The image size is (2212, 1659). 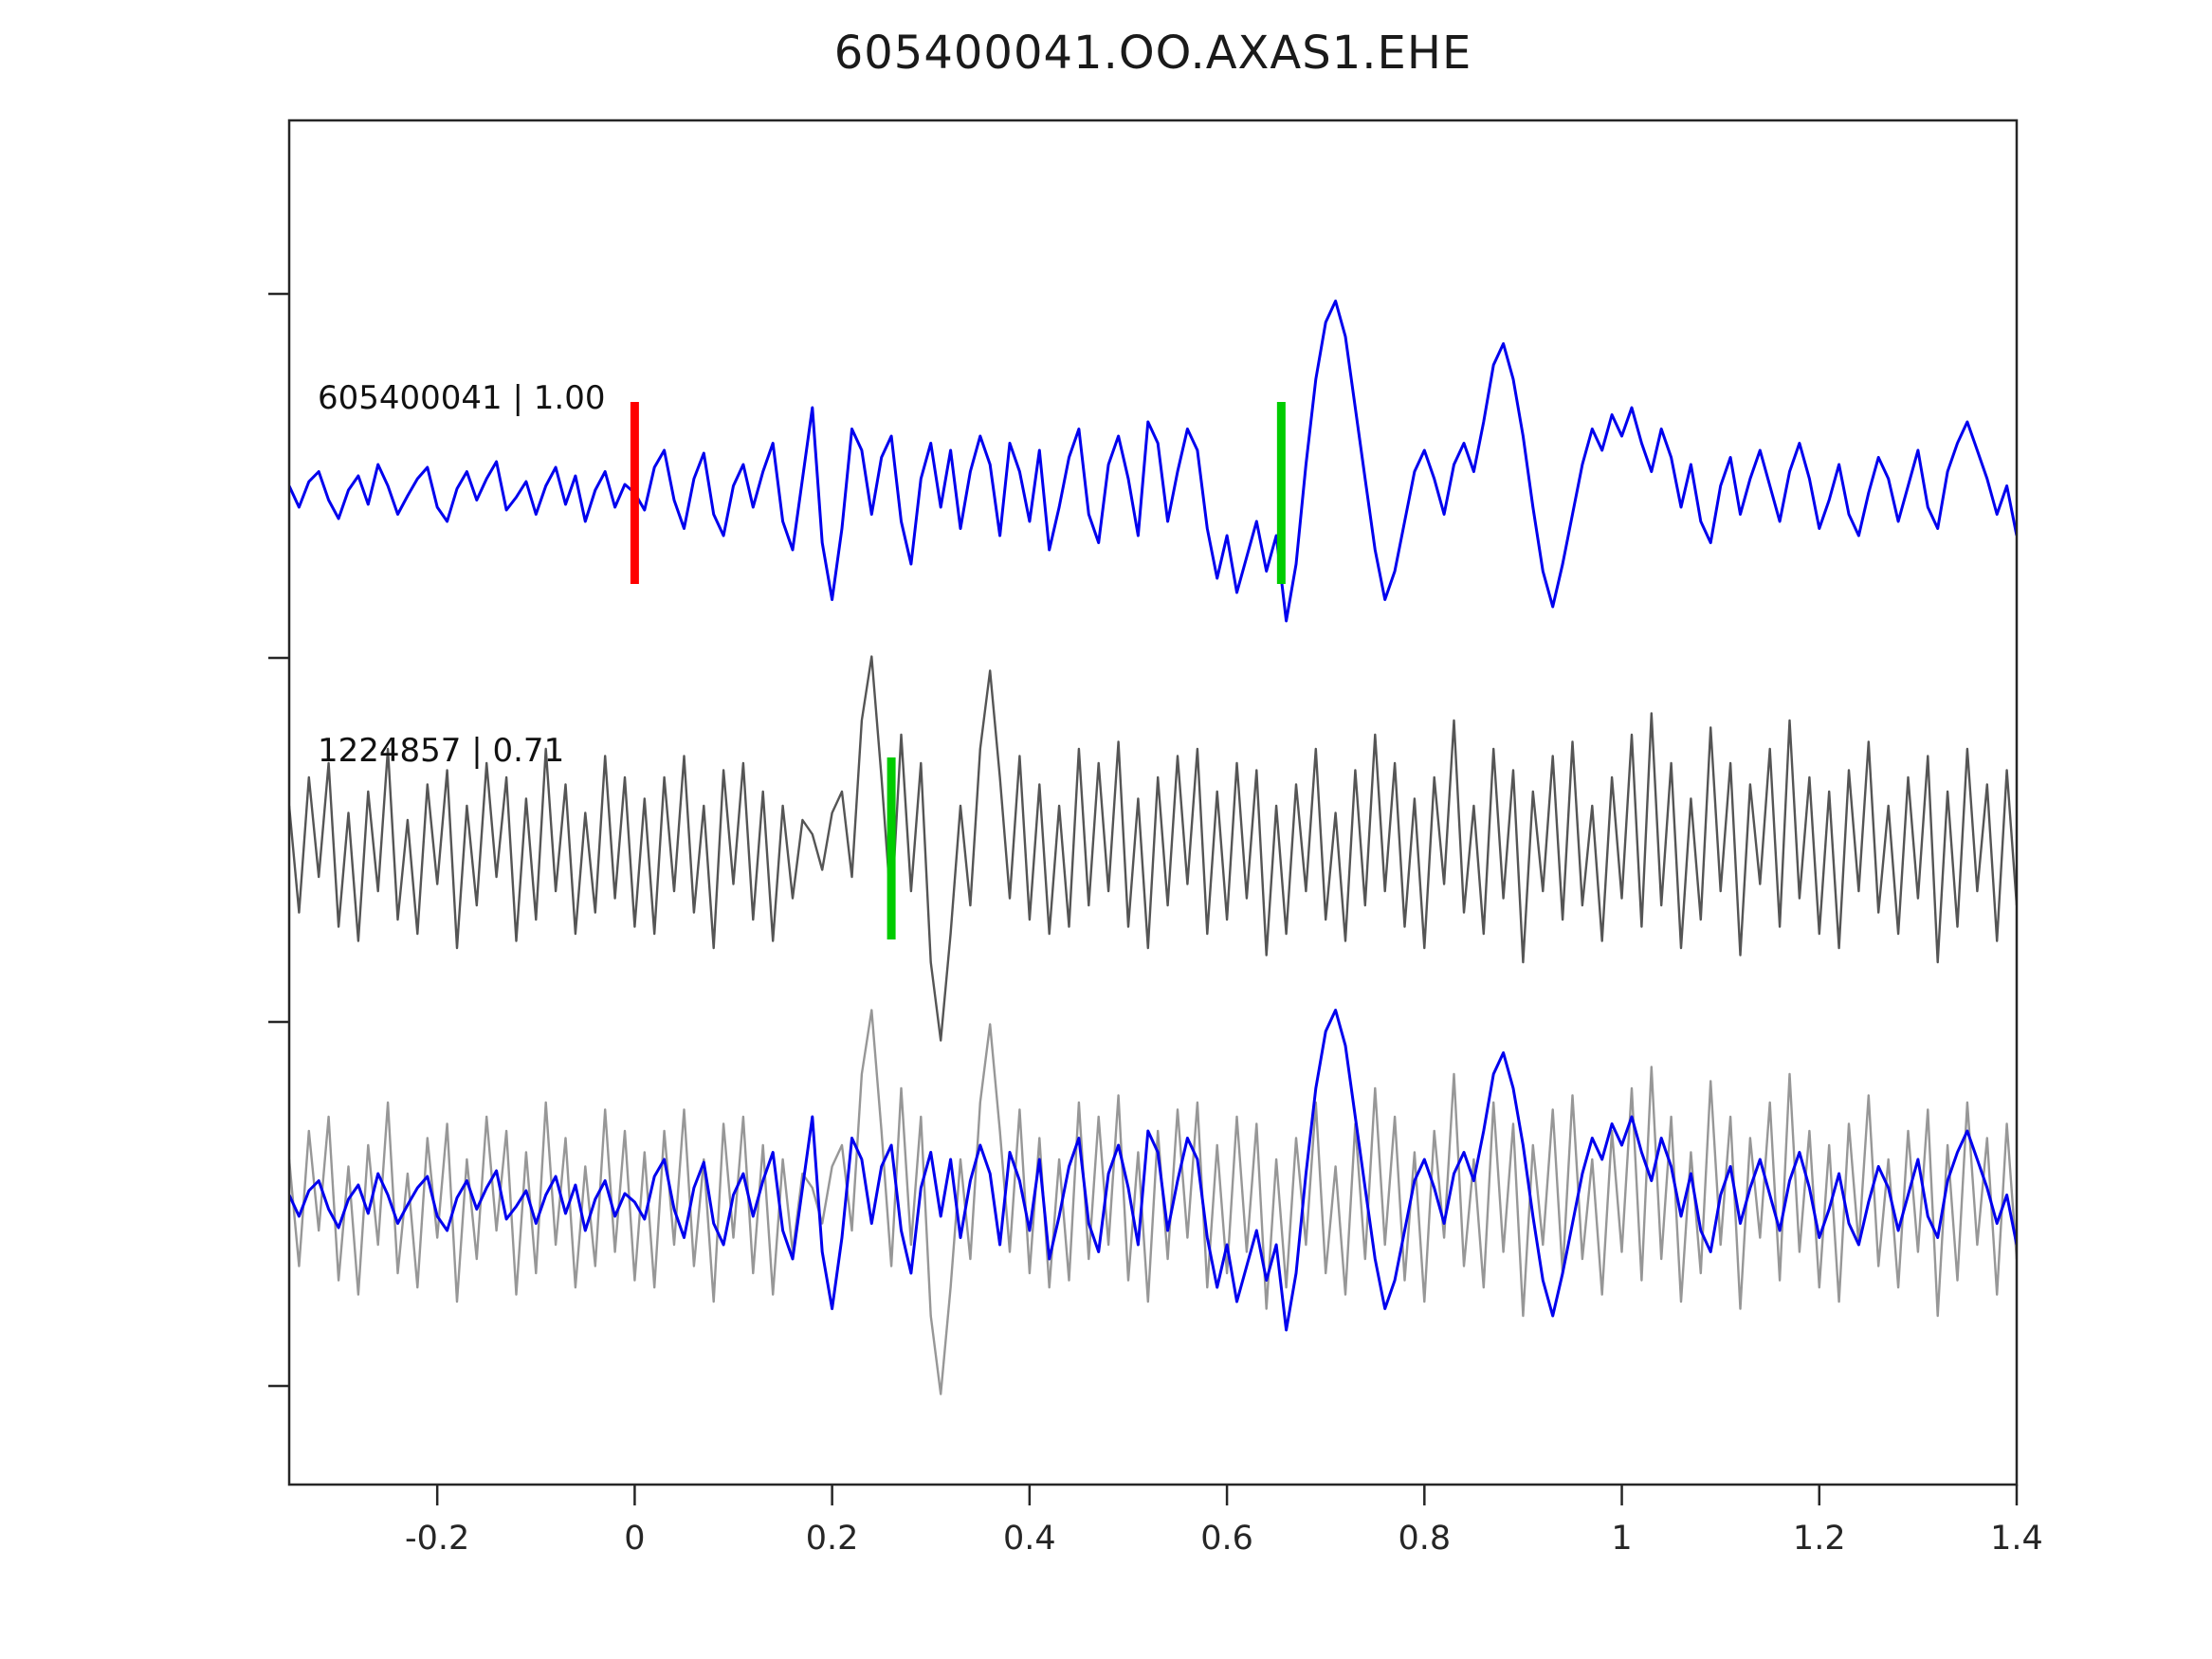 What do you see at coordinates (1226, 1539) in the screenshot?
I see `x-tick-label: 0.6` at bounding box center [1226, 1539].